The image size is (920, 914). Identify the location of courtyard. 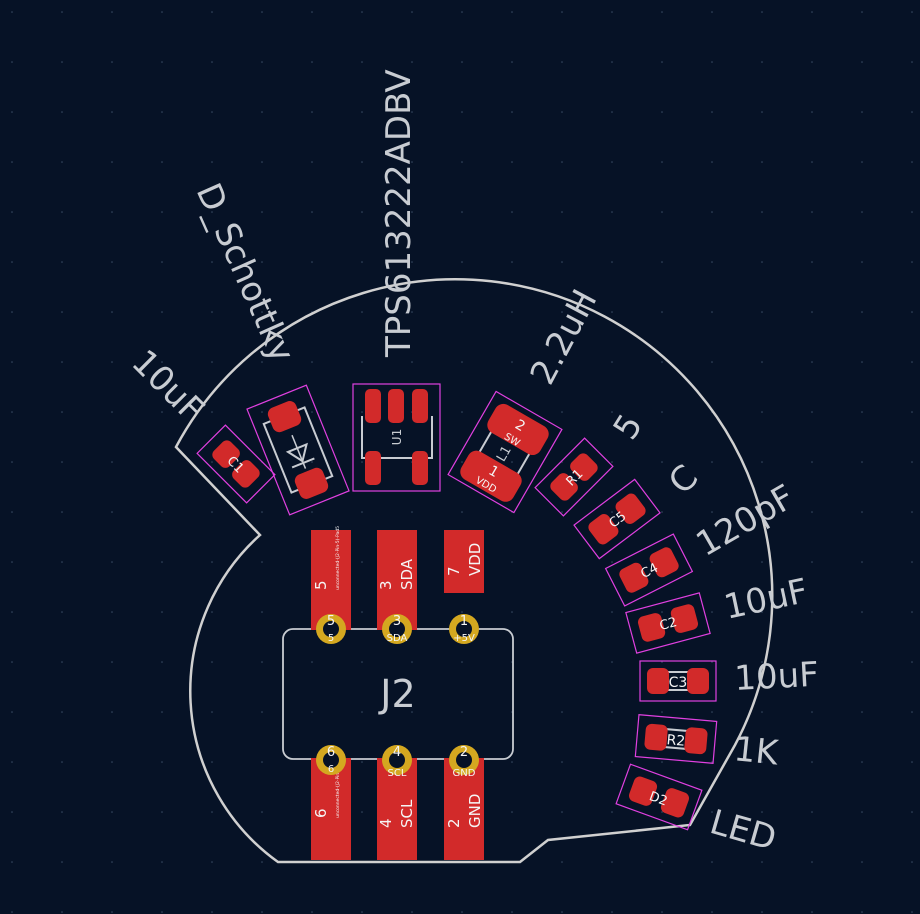
(617, 519).